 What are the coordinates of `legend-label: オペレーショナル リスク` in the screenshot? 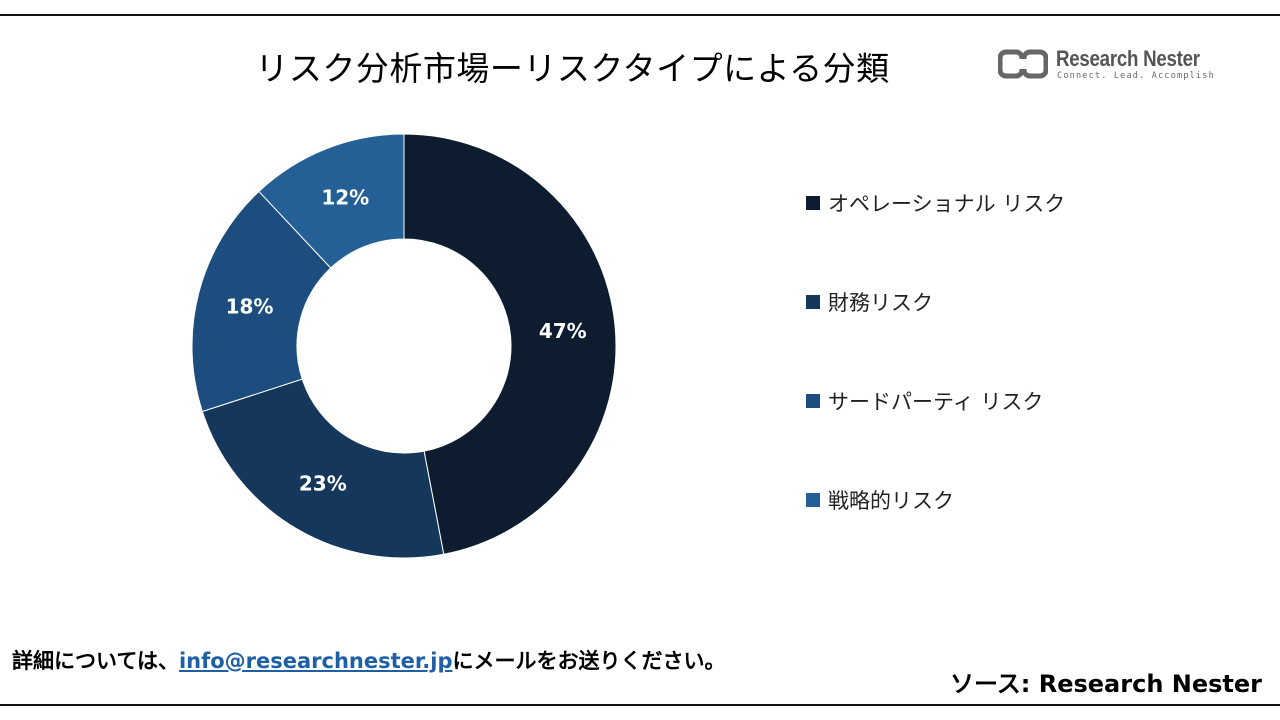 It's located at (947, 204).